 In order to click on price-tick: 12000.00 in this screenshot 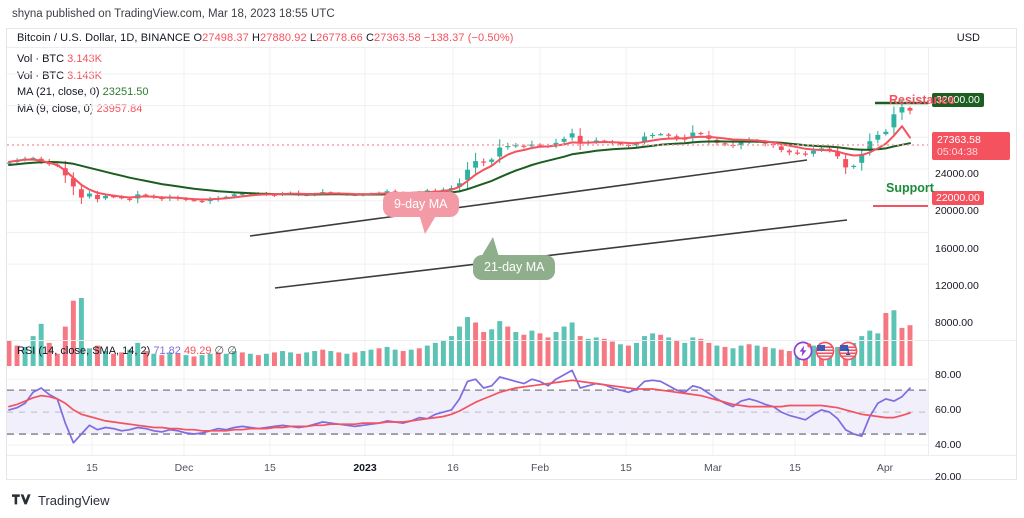, I will do `click(957, 286)`.